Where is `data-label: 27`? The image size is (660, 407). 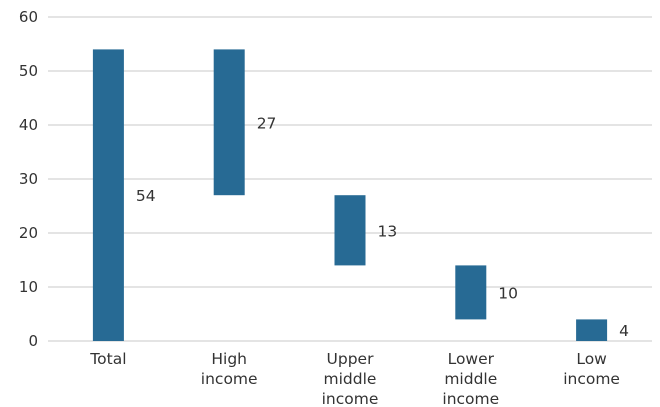 data-label: 27 is located at coordinates (267, 123).